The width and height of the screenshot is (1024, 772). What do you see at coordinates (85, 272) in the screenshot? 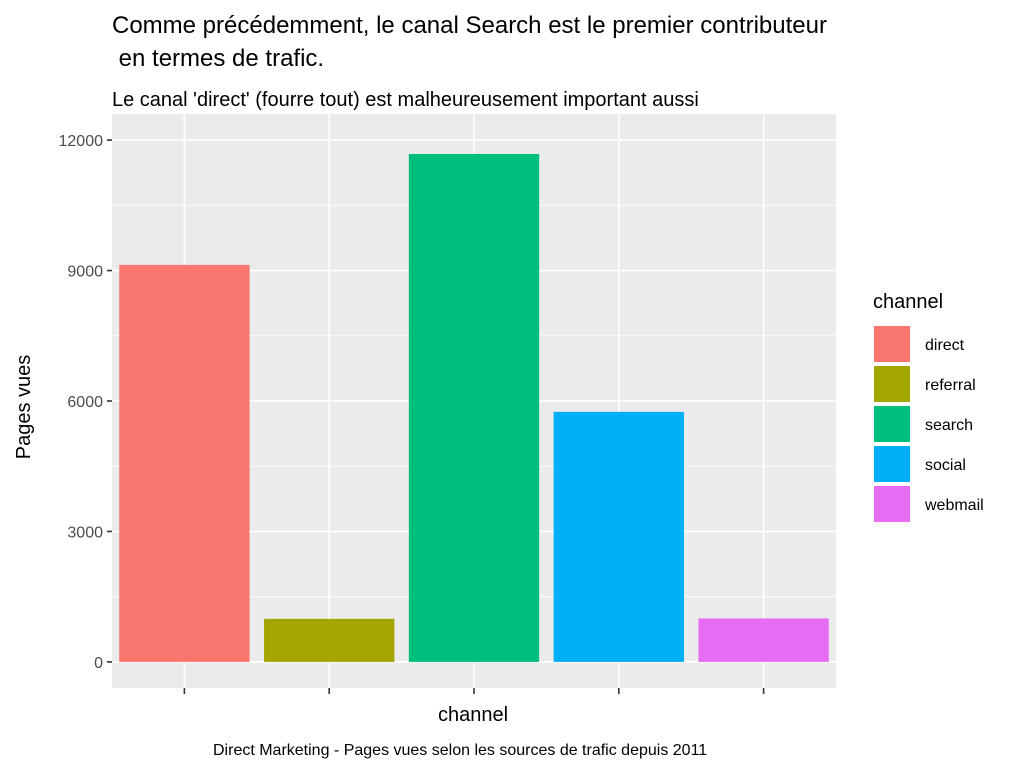
I see `y-tick-label: 9000` at bounding box center [85, 272].